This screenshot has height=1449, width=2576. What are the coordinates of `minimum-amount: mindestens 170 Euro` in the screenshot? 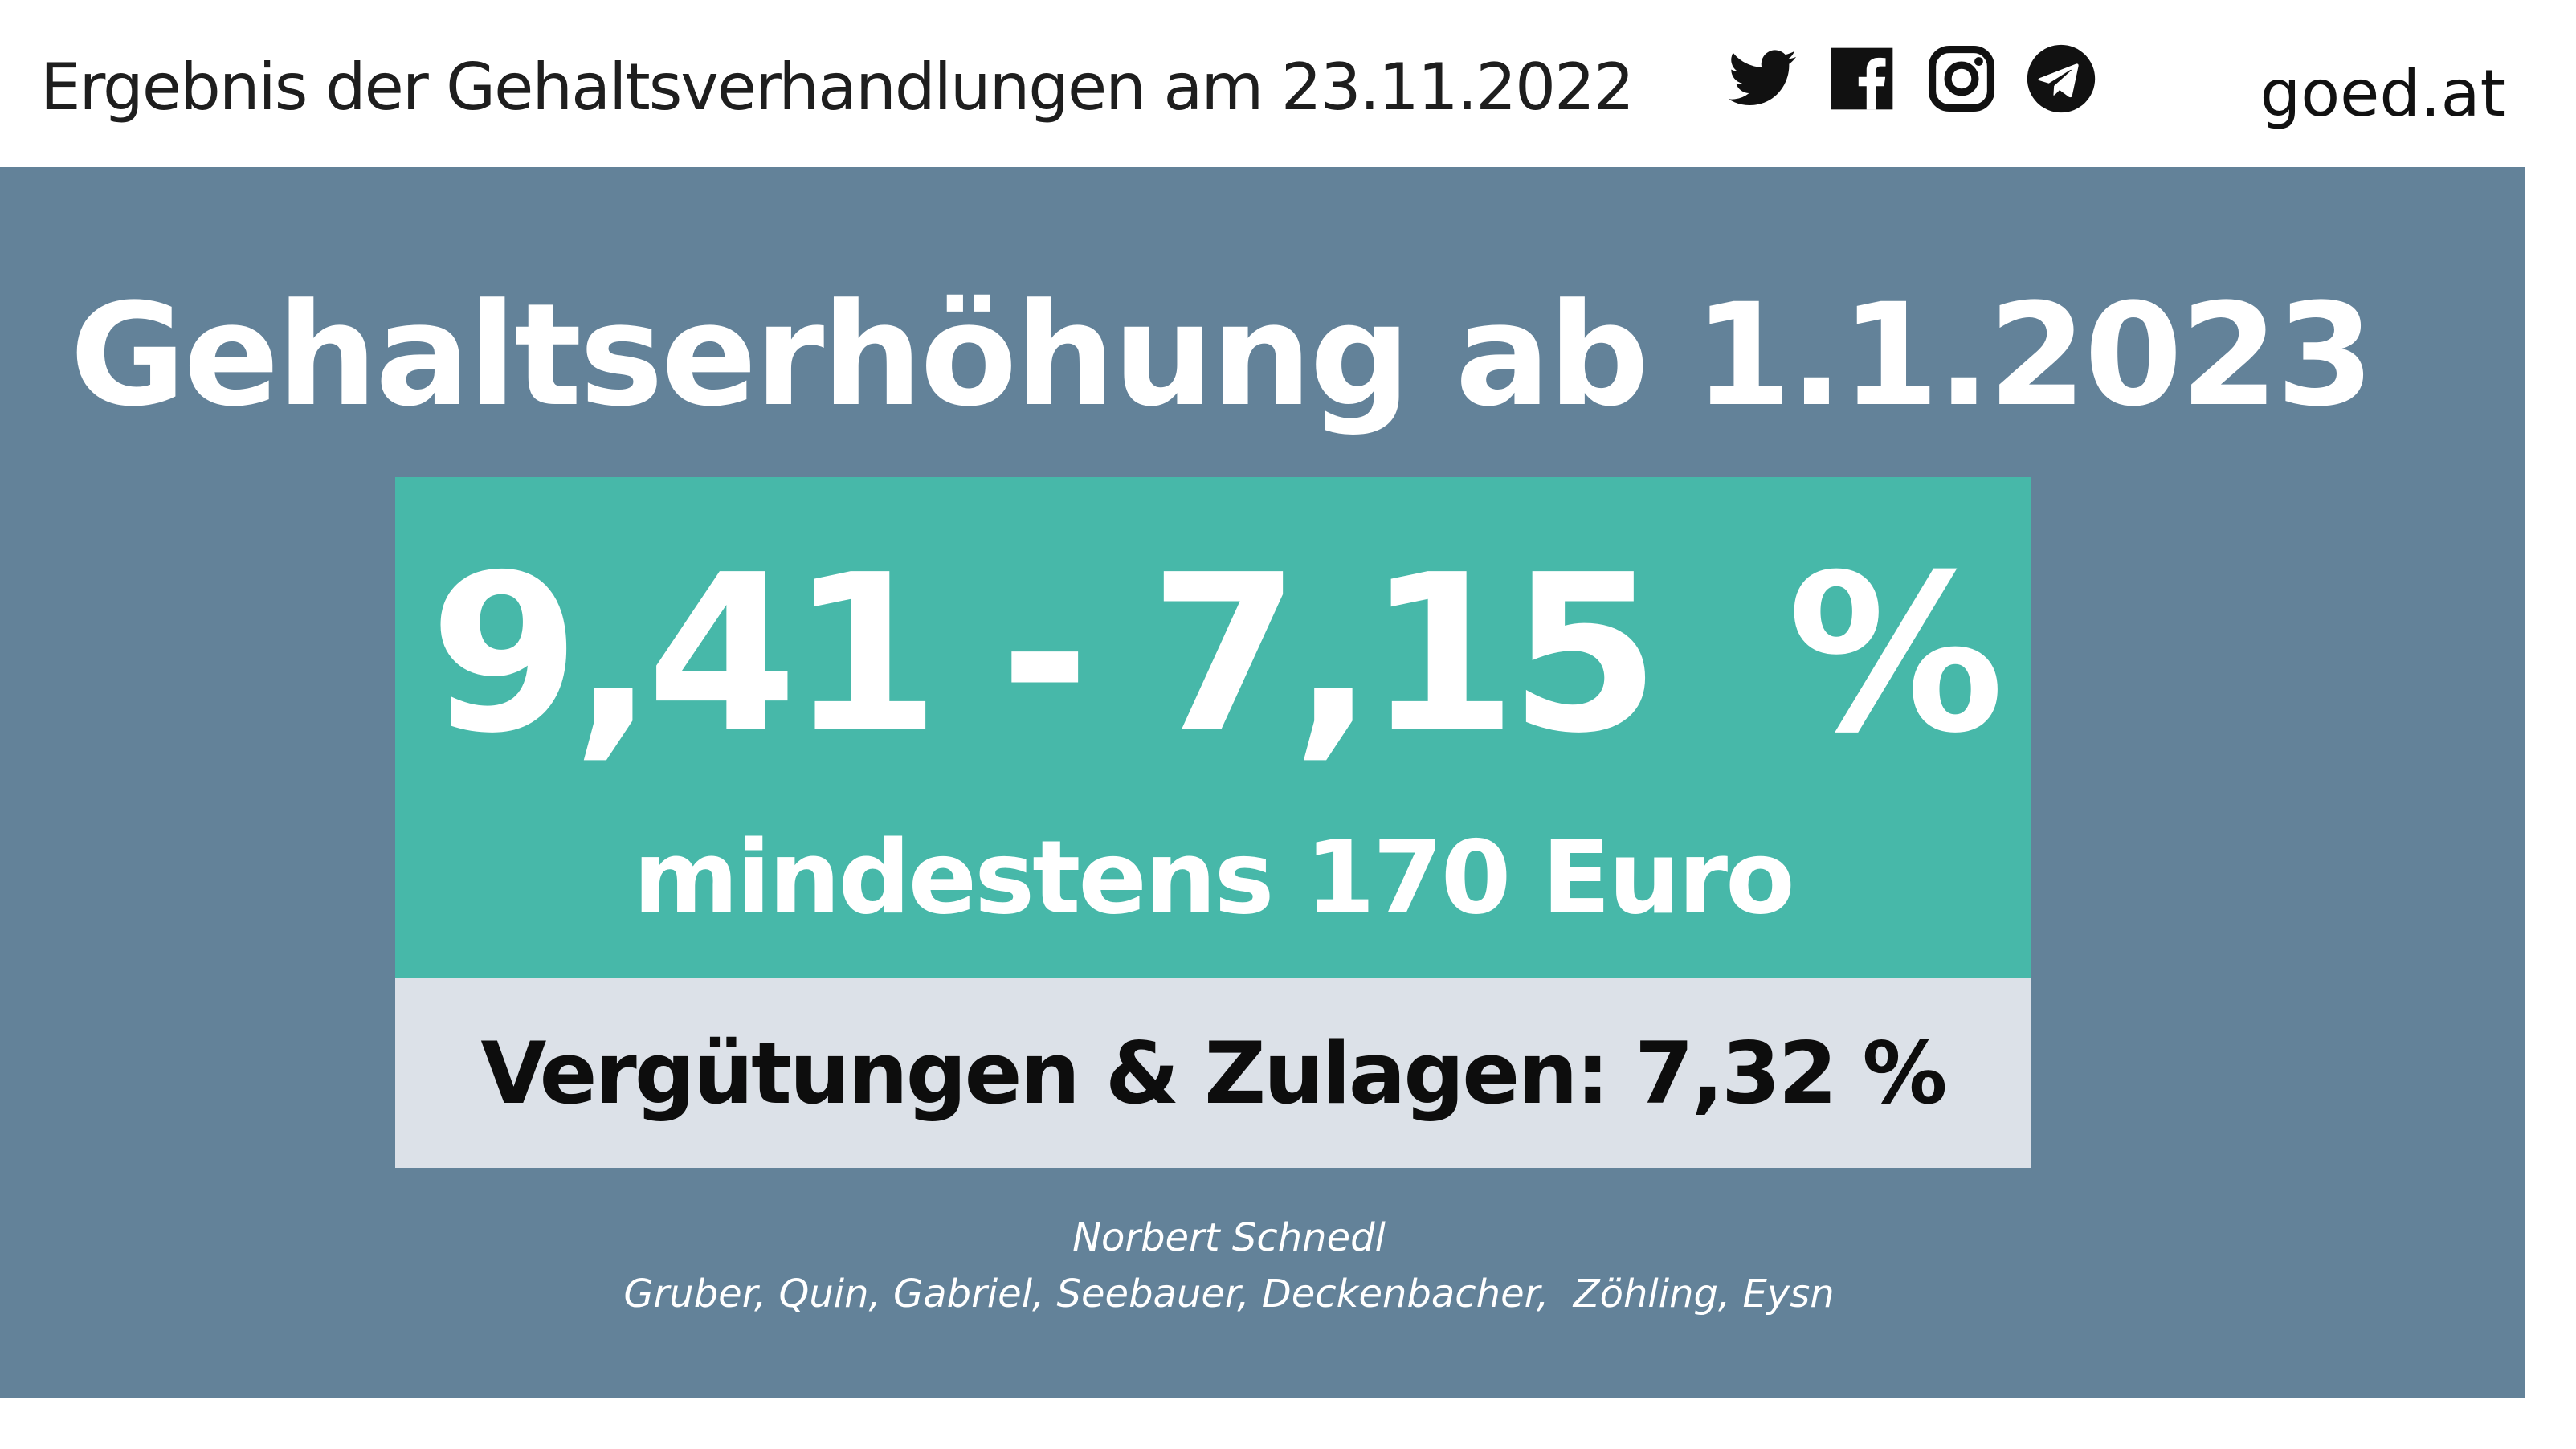 It's located at (1213, 877).